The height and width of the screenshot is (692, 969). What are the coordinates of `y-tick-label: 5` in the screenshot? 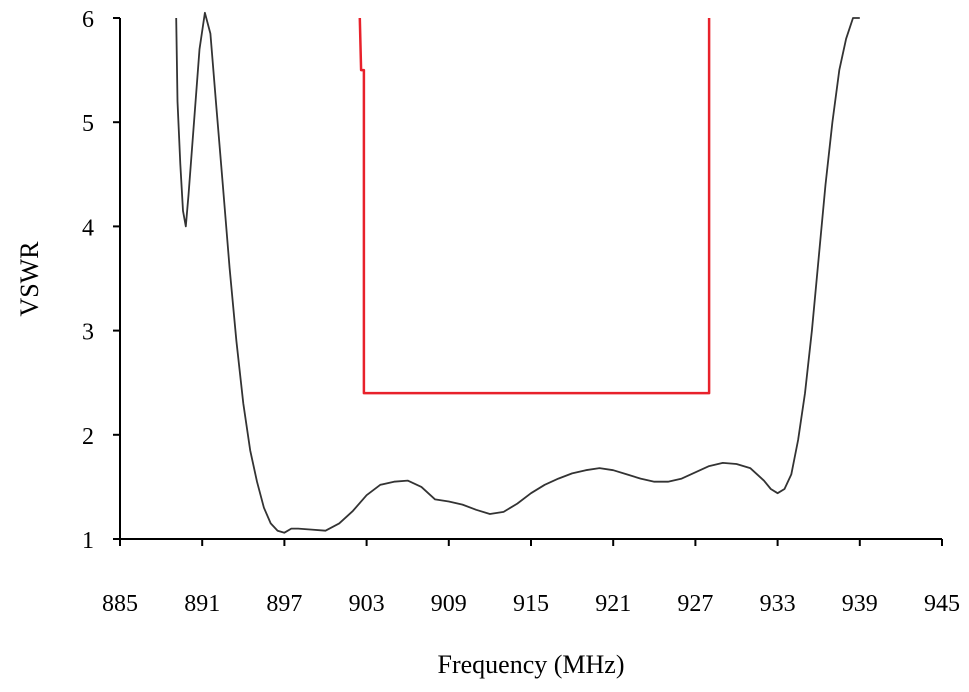 It's located at (88, 124).